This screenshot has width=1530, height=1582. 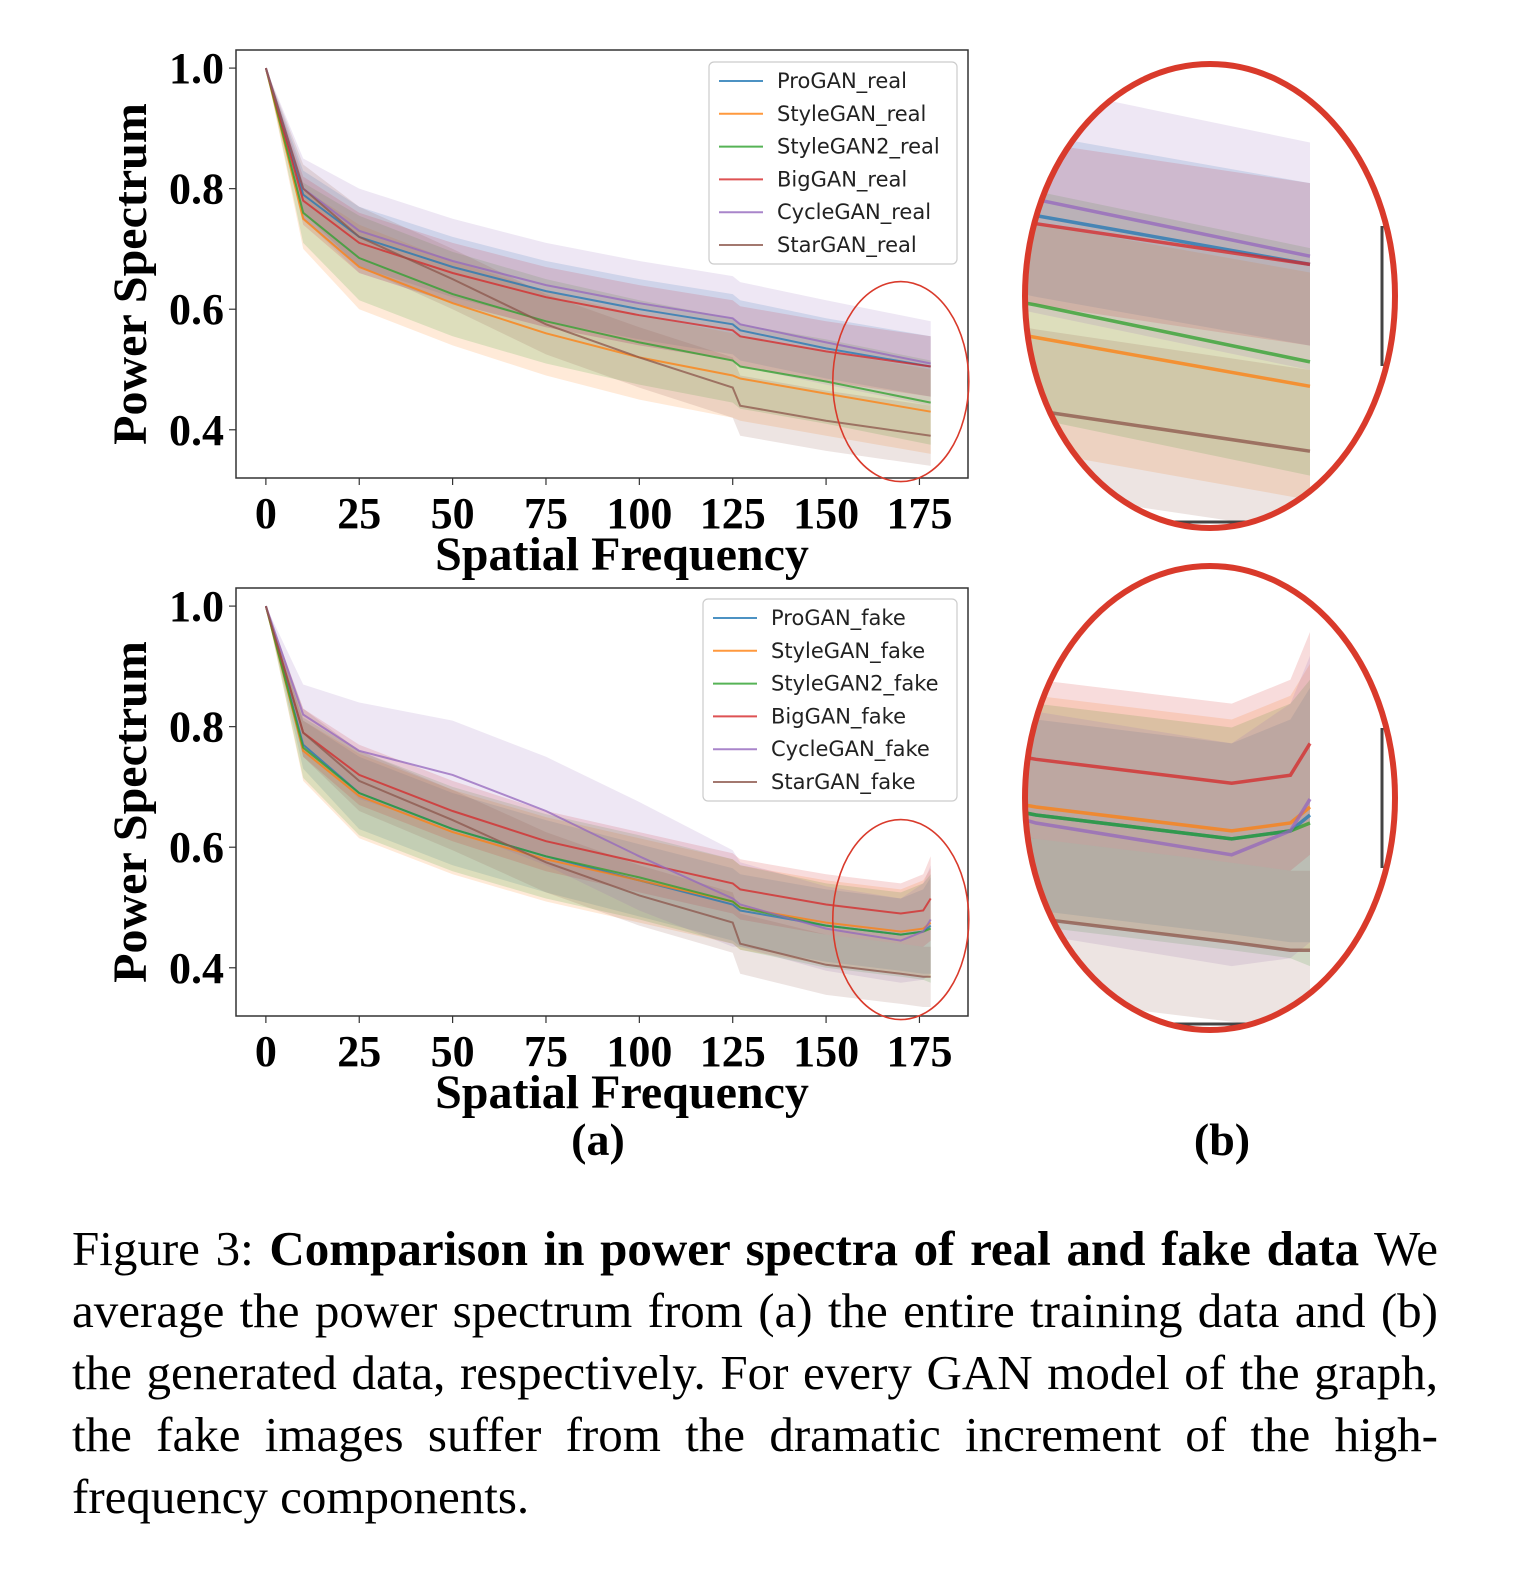 I want to click on zoom-band-StyleGAN2_real, so click(x=1167, y=305).